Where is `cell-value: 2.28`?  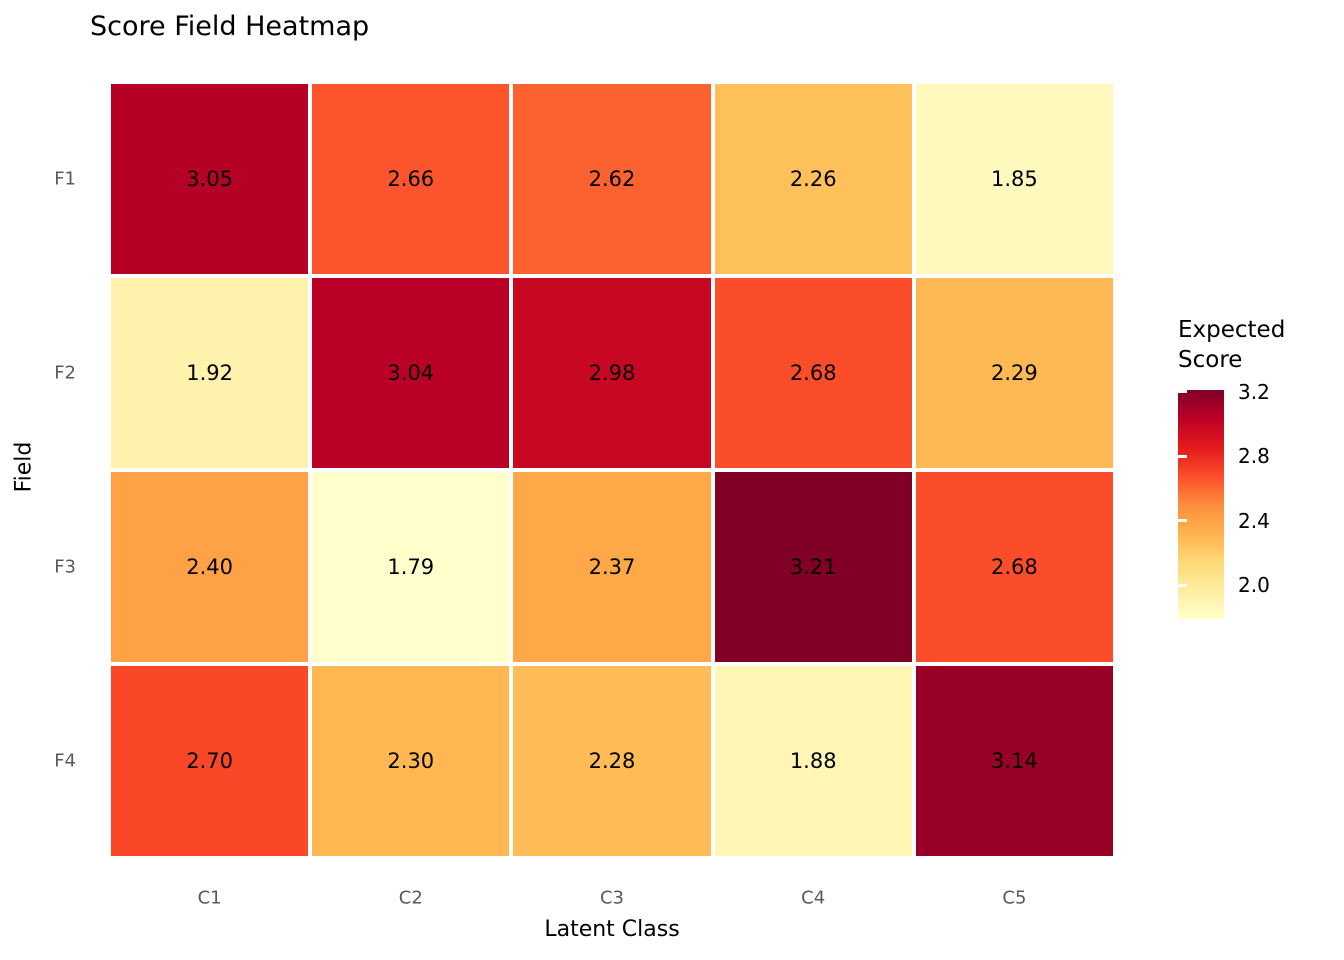 cell-value: 2.28 is located at coordinates (612, 761).